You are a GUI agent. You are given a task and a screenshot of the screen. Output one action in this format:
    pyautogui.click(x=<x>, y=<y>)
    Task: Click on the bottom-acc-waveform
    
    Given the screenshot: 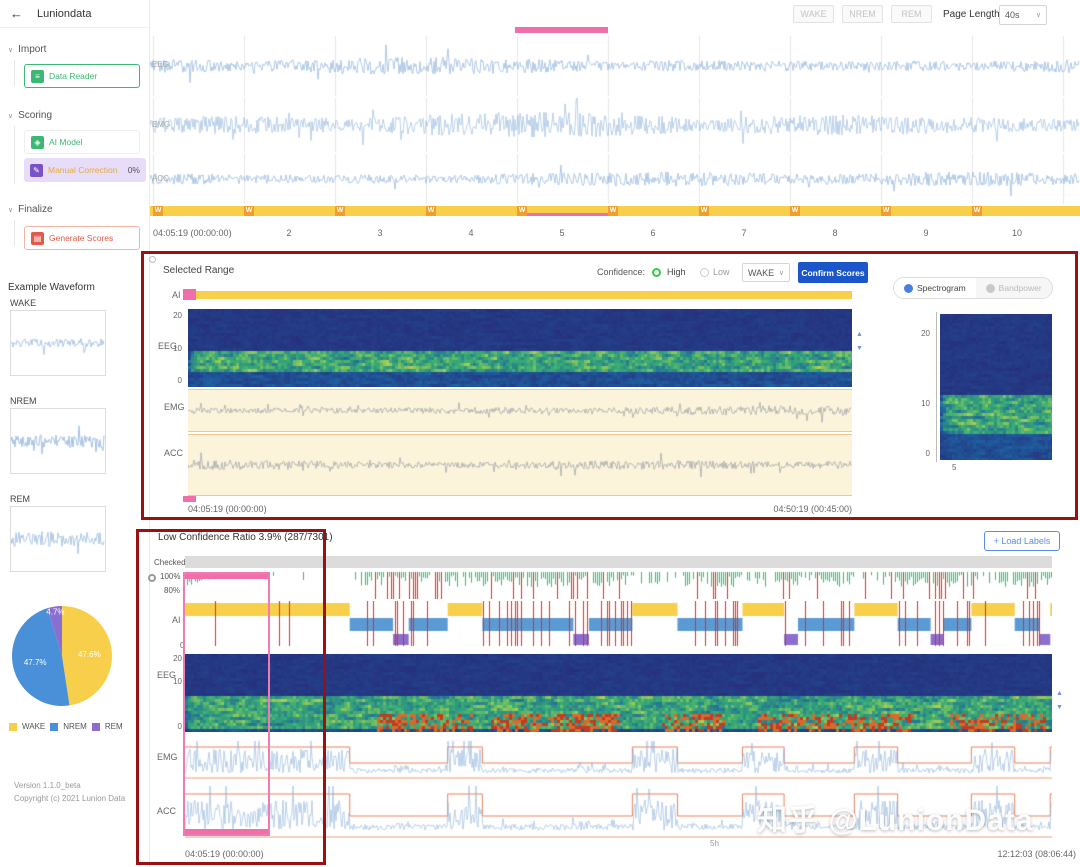 What is the action you would take?
    pyautogui.click(x=618, y=811)
    